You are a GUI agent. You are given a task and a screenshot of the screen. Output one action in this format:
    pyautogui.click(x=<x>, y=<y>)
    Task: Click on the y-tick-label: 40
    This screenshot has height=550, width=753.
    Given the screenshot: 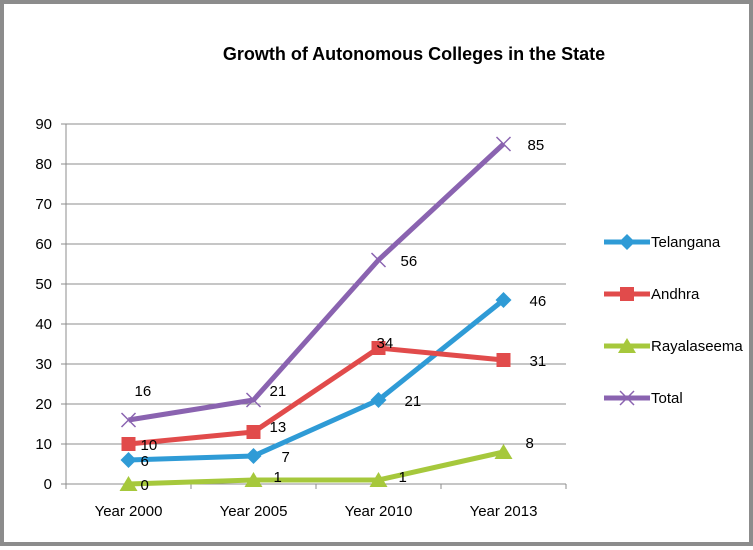 What is the action you would take?
    pyautogui.click(x=43, y=324)
    